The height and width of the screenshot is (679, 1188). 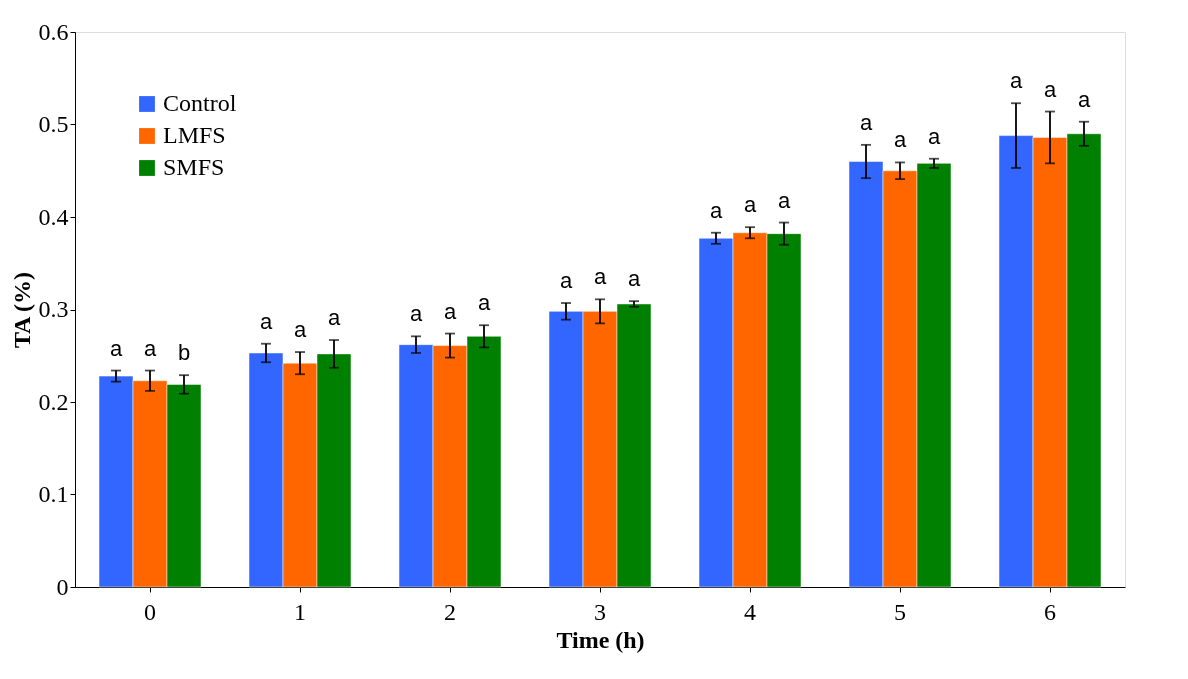 What do you see at coordinates (300, 611) in the screenshot?
I see `x-tick-label: 1` at bounding box center [300, 611].